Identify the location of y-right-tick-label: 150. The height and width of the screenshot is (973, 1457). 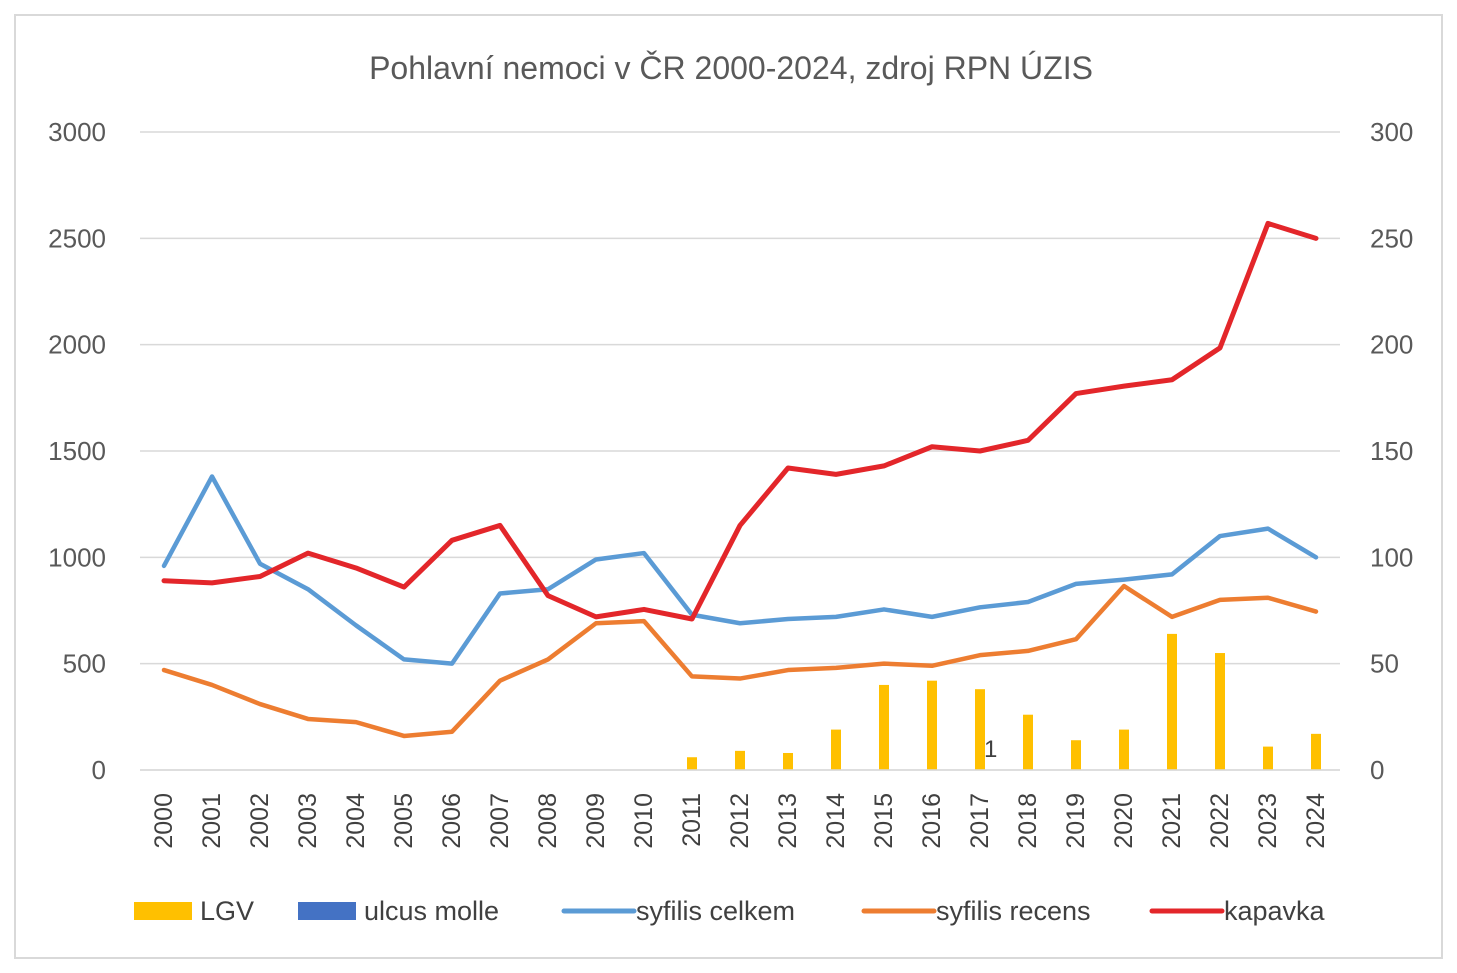
(1391, 451).